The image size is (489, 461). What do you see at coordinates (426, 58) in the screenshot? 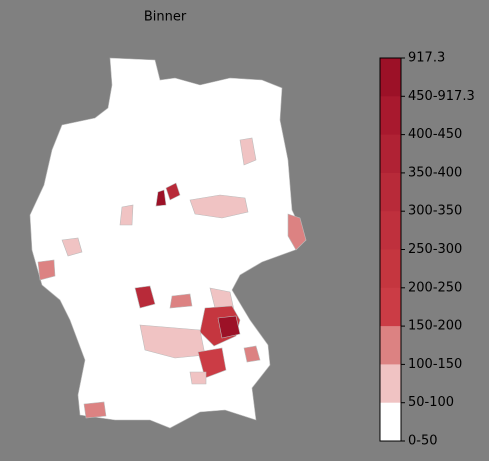
I see `colorbar-label: 917.3` at bounding box center [426, 58].